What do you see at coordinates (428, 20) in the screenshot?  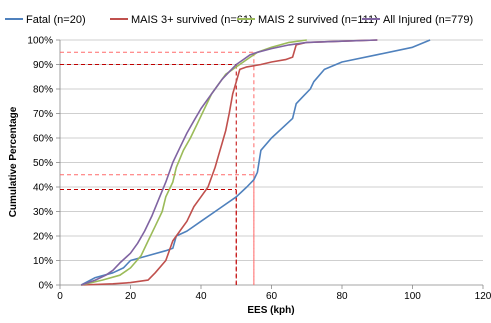 I see `legend-label: All Injured (n=779)` at bounding box center [428, 20].